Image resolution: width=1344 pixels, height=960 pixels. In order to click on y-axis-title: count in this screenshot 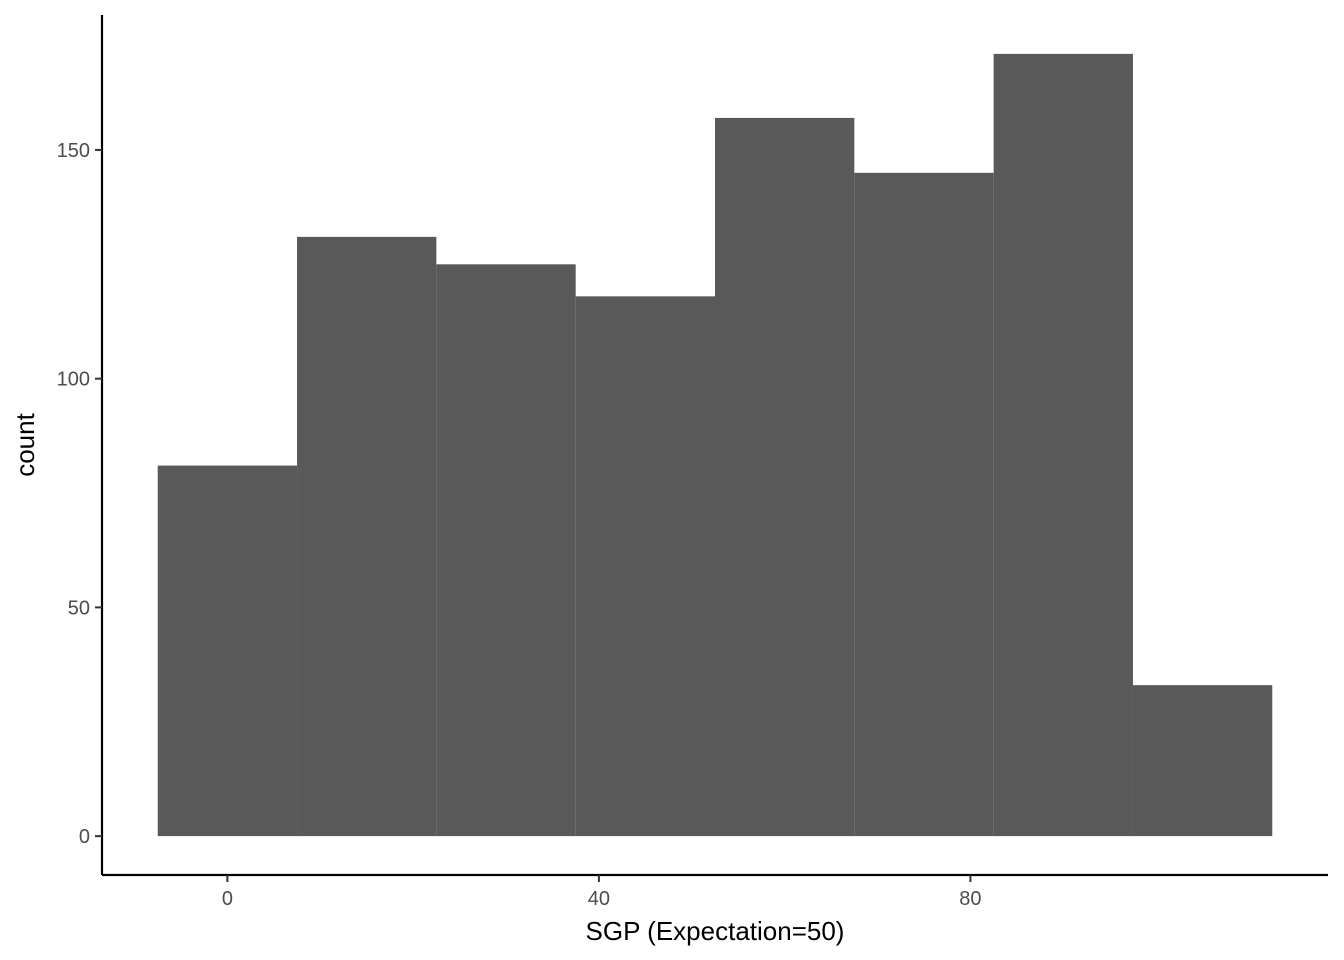, I will do `click(25, 444)`.